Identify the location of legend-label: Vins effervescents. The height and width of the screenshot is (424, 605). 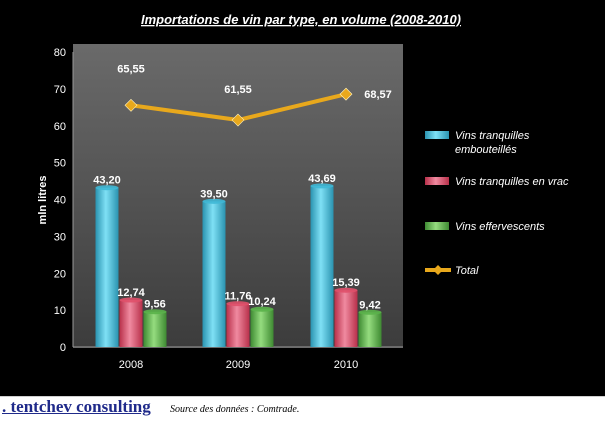
(500, 227).